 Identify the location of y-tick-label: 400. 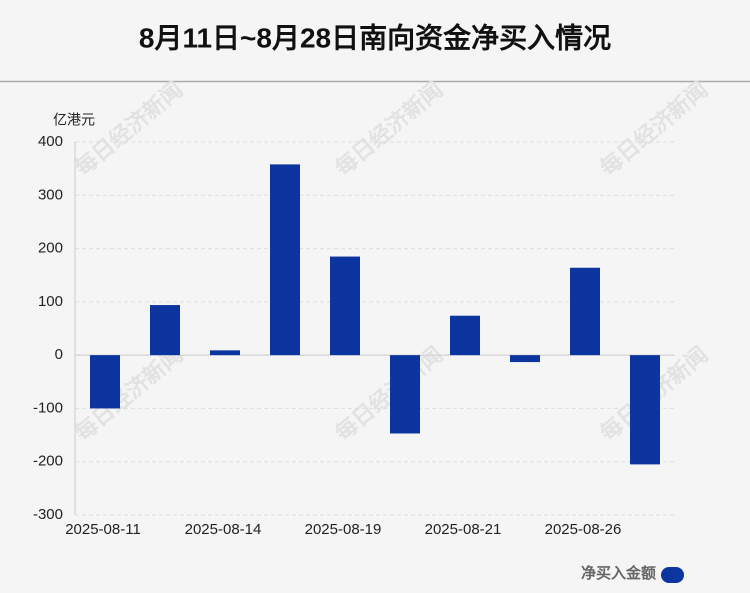
(50, 141).